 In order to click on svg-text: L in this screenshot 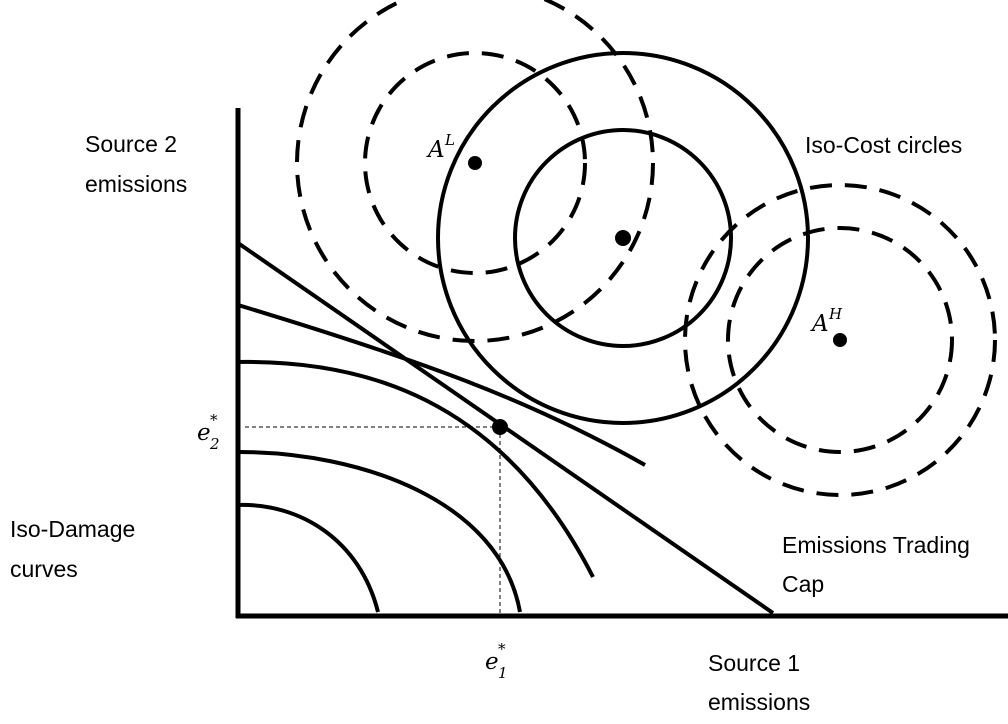, I will do `click(449, 140)`.